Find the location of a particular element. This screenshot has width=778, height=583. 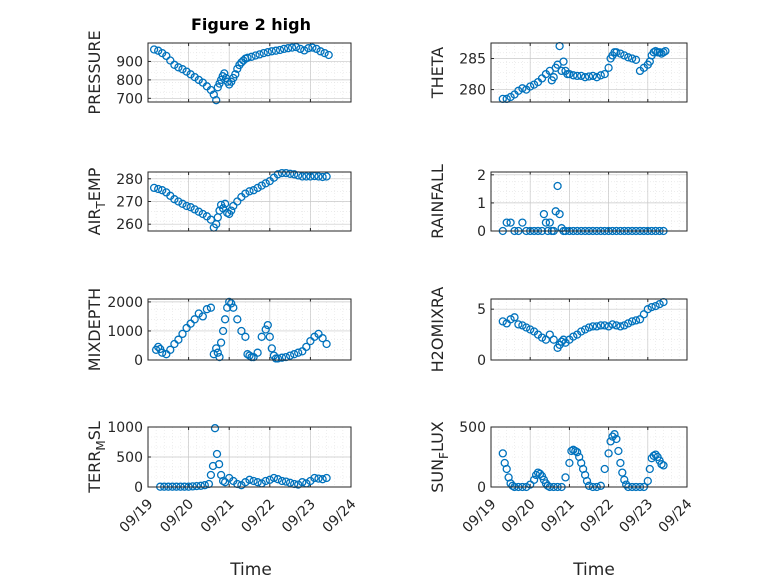

x-axis-label-right: Time is located at coordinates (593, 570).